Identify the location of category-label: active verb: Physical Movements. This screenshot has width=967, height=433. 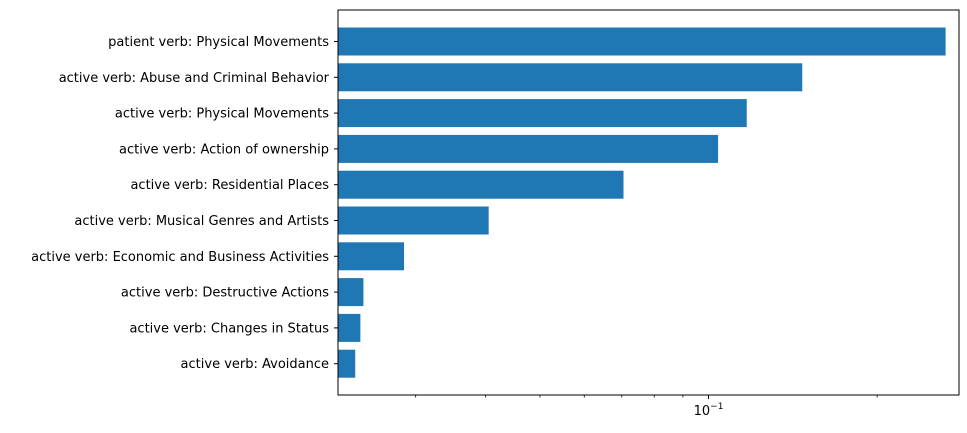
(222, 114).